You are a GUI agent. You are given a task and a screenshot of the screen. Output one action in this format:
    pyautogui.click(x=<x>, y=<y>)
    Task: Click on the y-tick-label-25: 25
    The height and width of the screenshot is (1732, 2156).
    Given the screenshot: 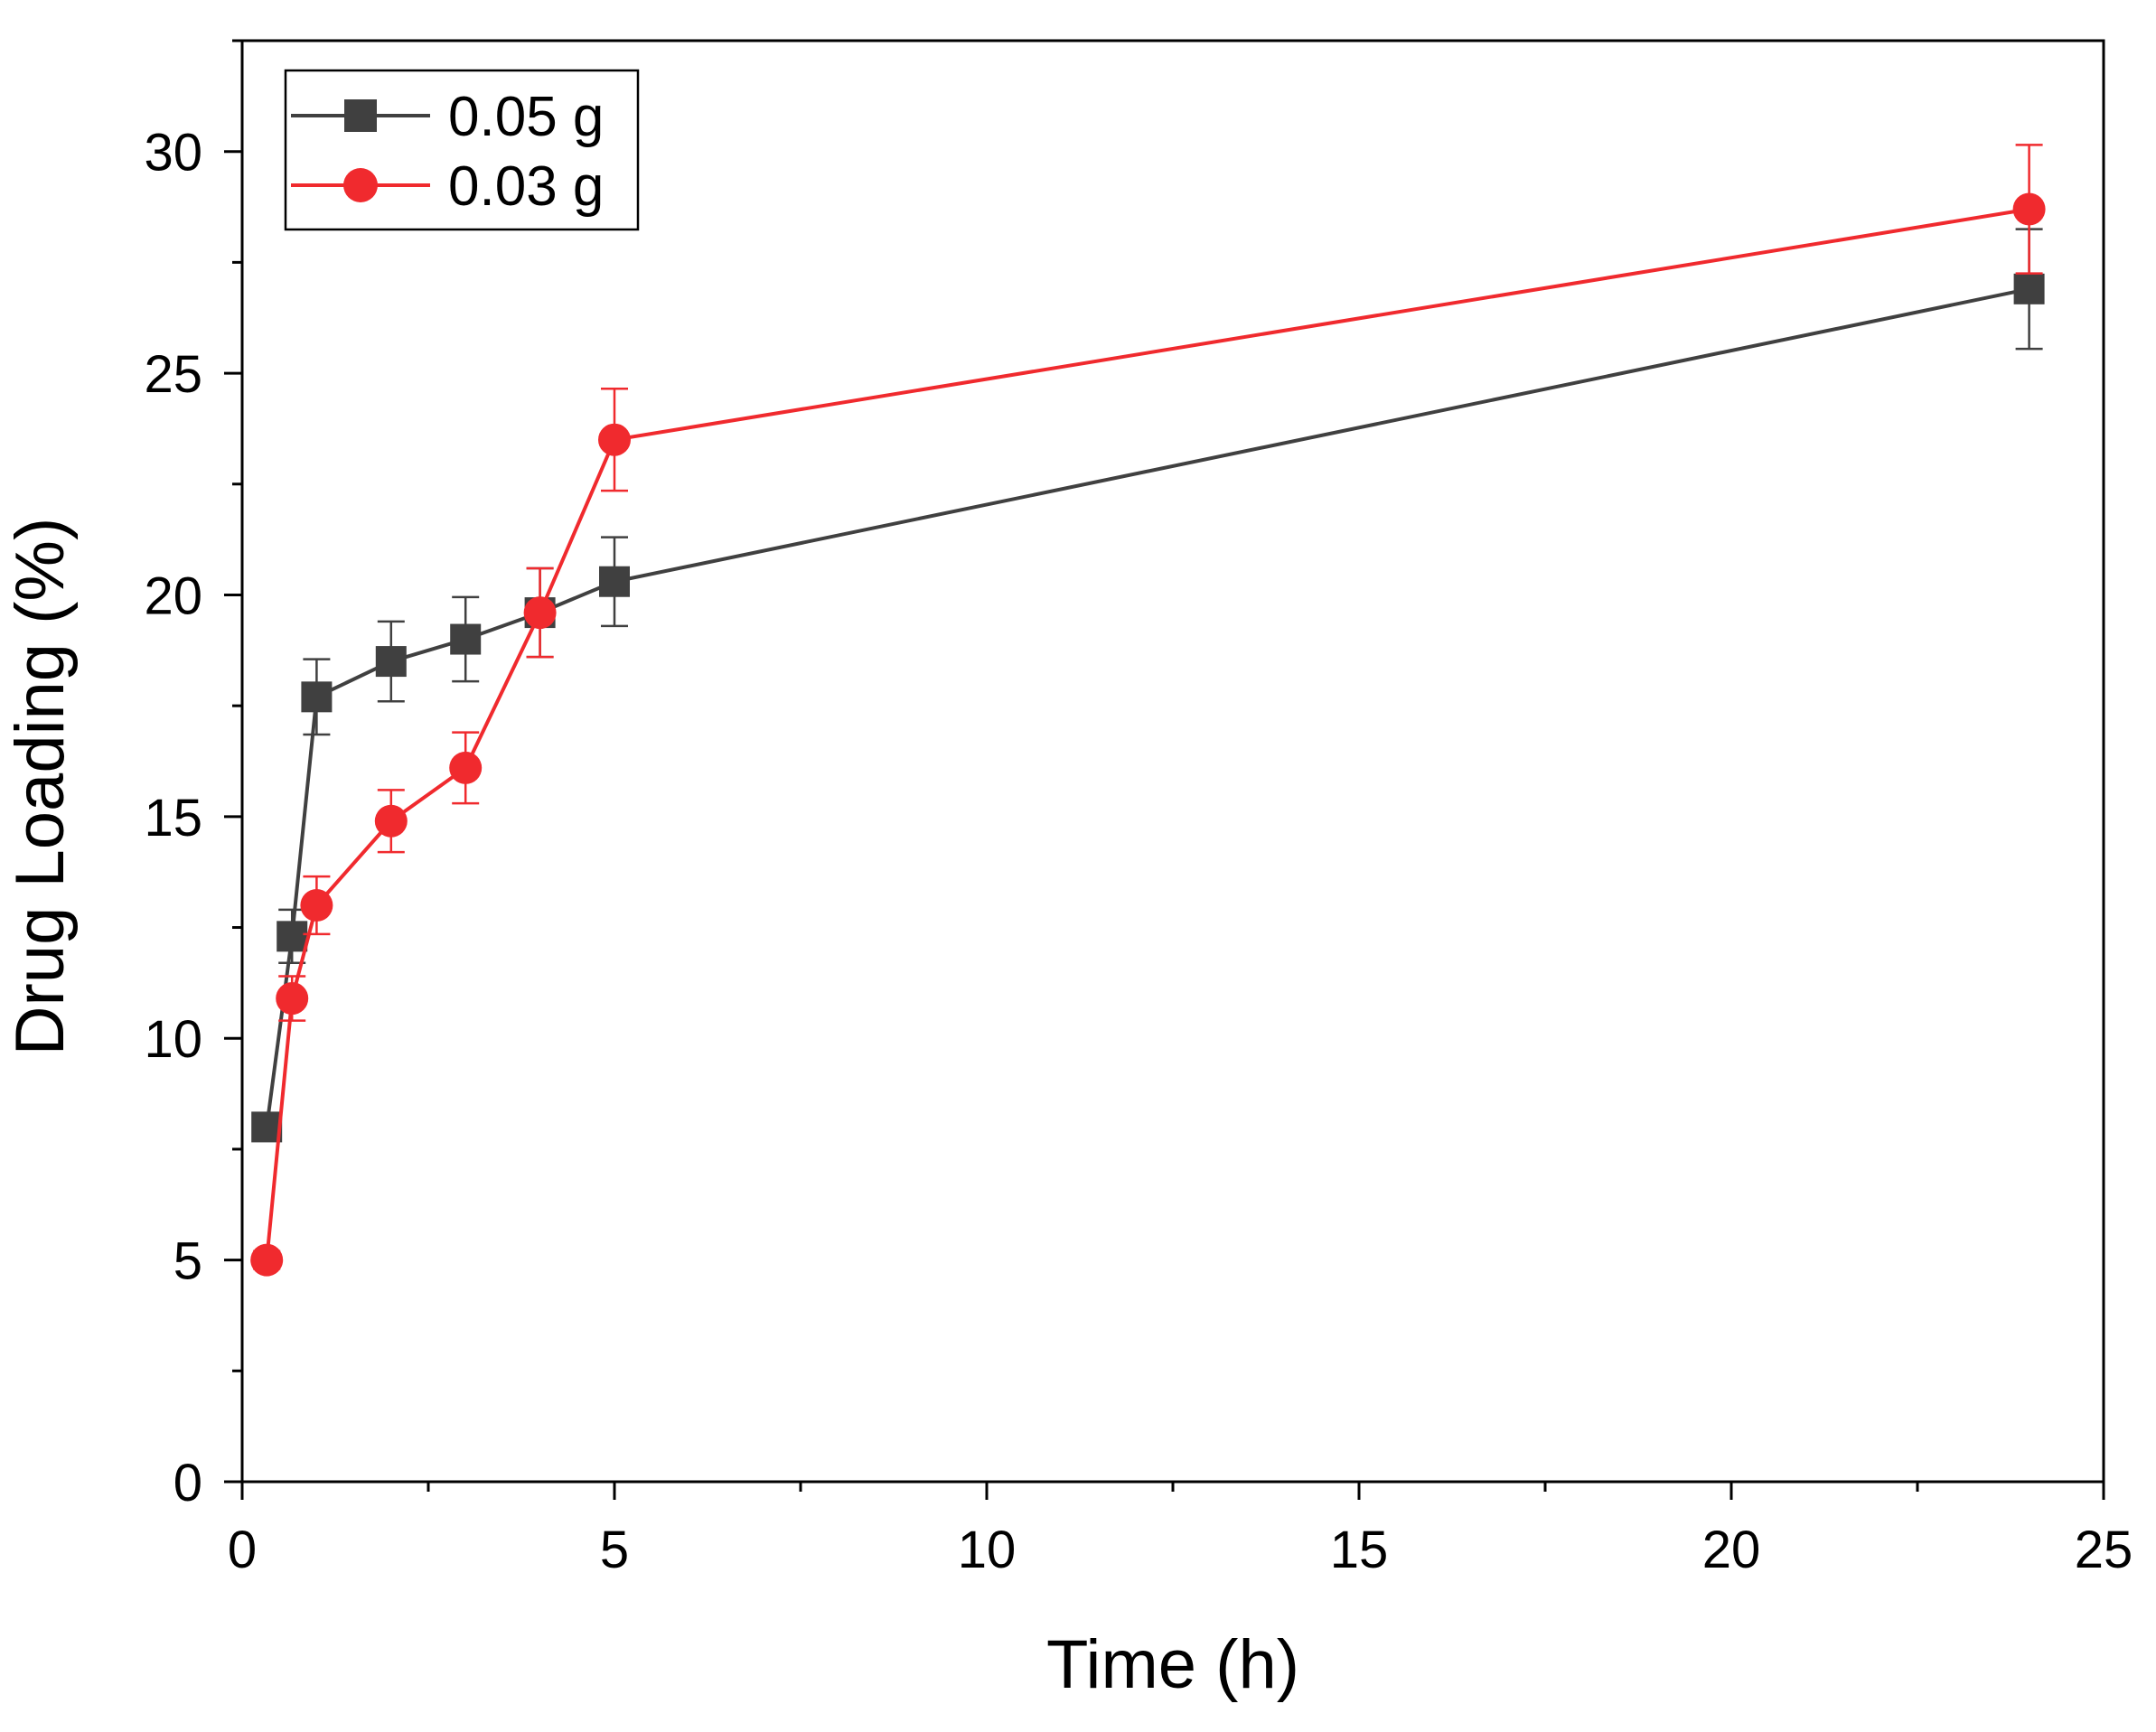 What is the action you would take?
    pyautogui.click(x=173, y=374)
    